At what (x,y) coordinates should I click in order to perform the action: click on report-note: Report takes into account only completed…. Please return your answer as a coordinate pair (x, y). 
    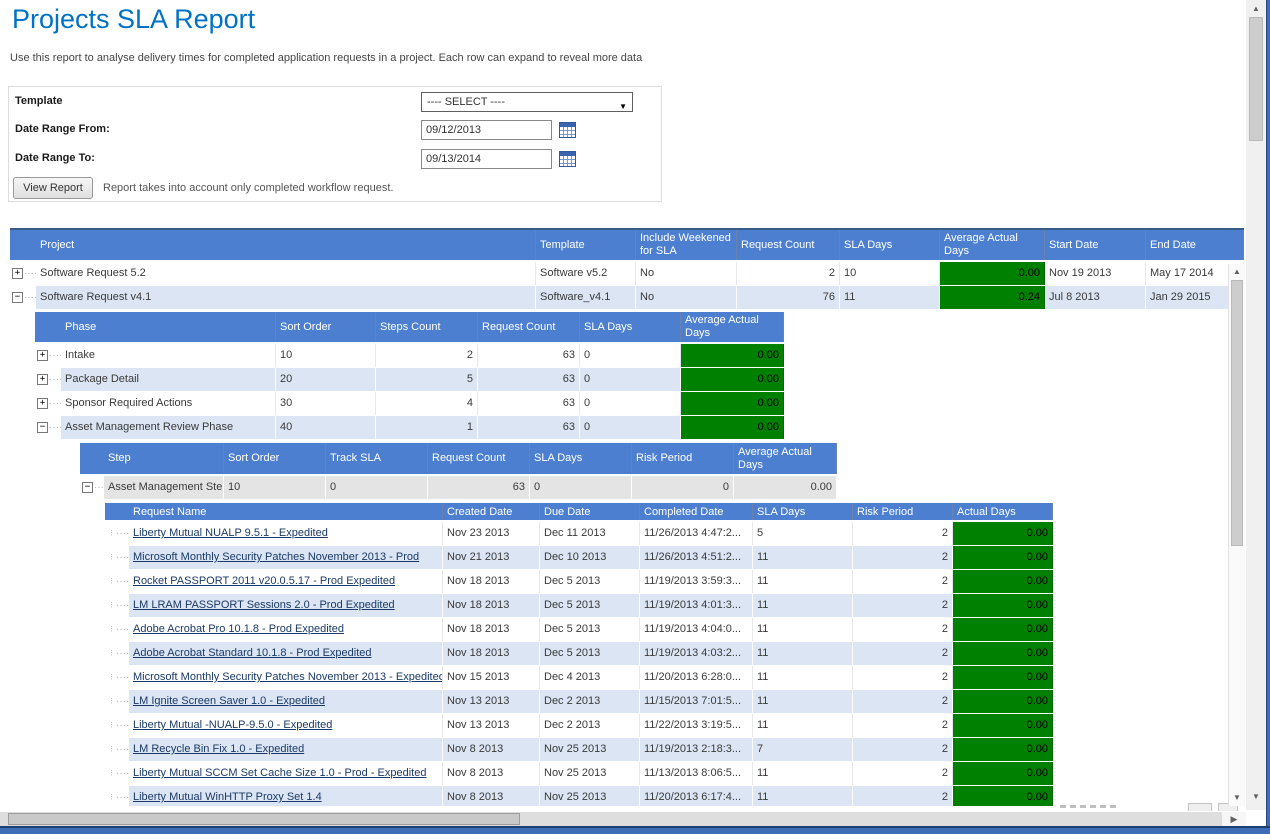
    Looking at the image, I should click on (248, 188).